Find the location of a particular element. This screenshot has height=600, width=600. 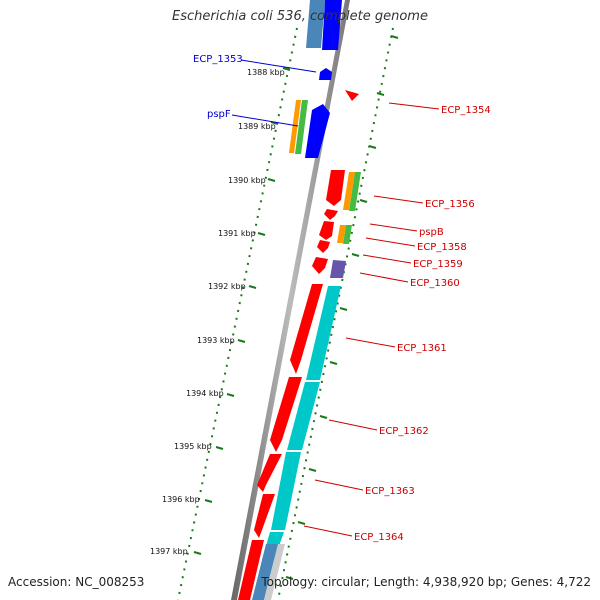

gene-ecp1356 is located at coordinates (343, 190).